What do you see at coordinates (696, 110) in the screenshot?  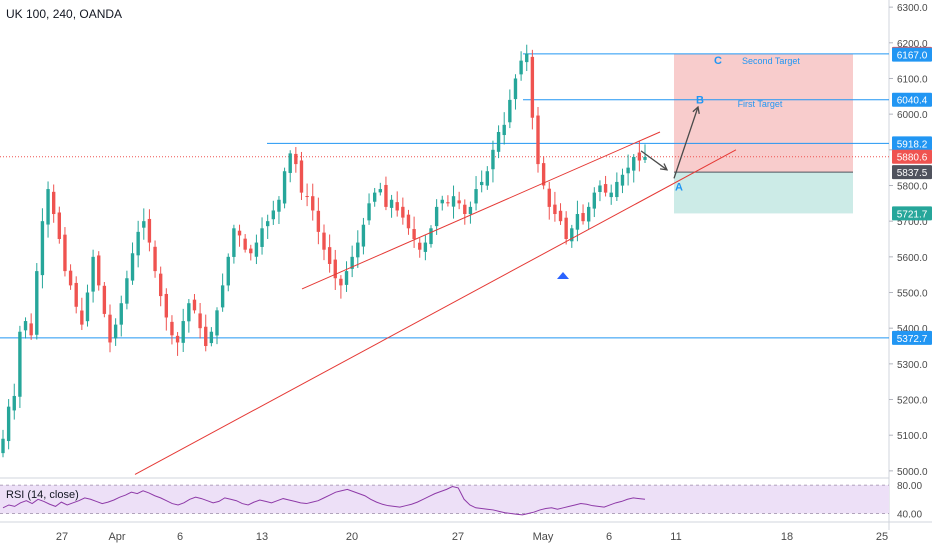 I see `projection-arrow-up-head` at bounding box center [696, 110].